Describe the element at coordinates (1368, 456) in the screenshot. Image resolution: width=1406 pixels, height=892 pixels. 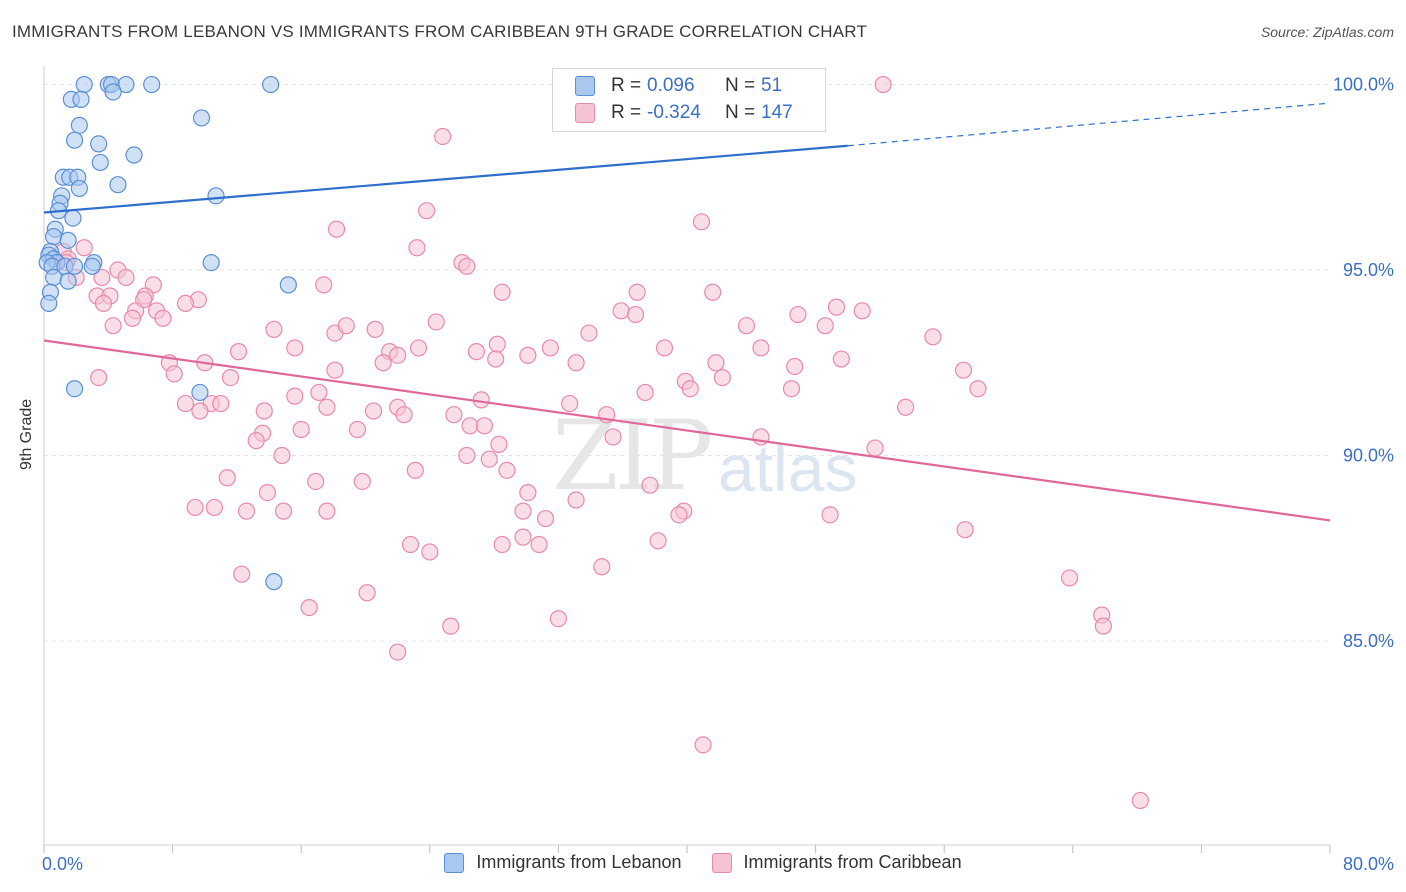
I see `y-tick-label: 90.0%` at that location.